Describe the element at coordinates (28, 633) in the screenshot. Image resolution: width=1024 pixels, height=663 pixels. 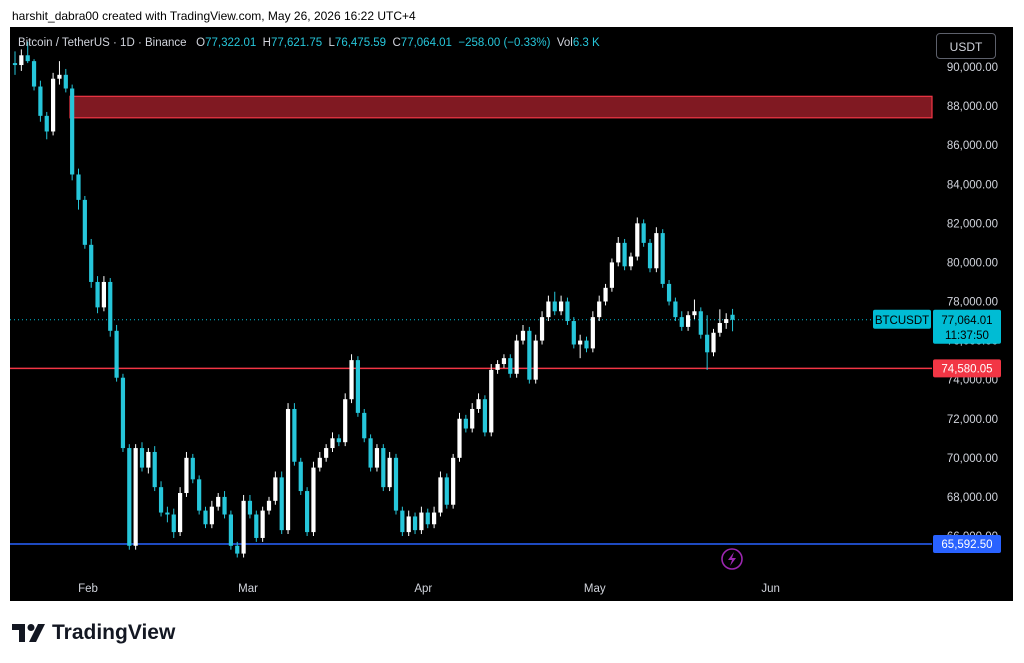
I see `tradingview-logo-icon` at that location.